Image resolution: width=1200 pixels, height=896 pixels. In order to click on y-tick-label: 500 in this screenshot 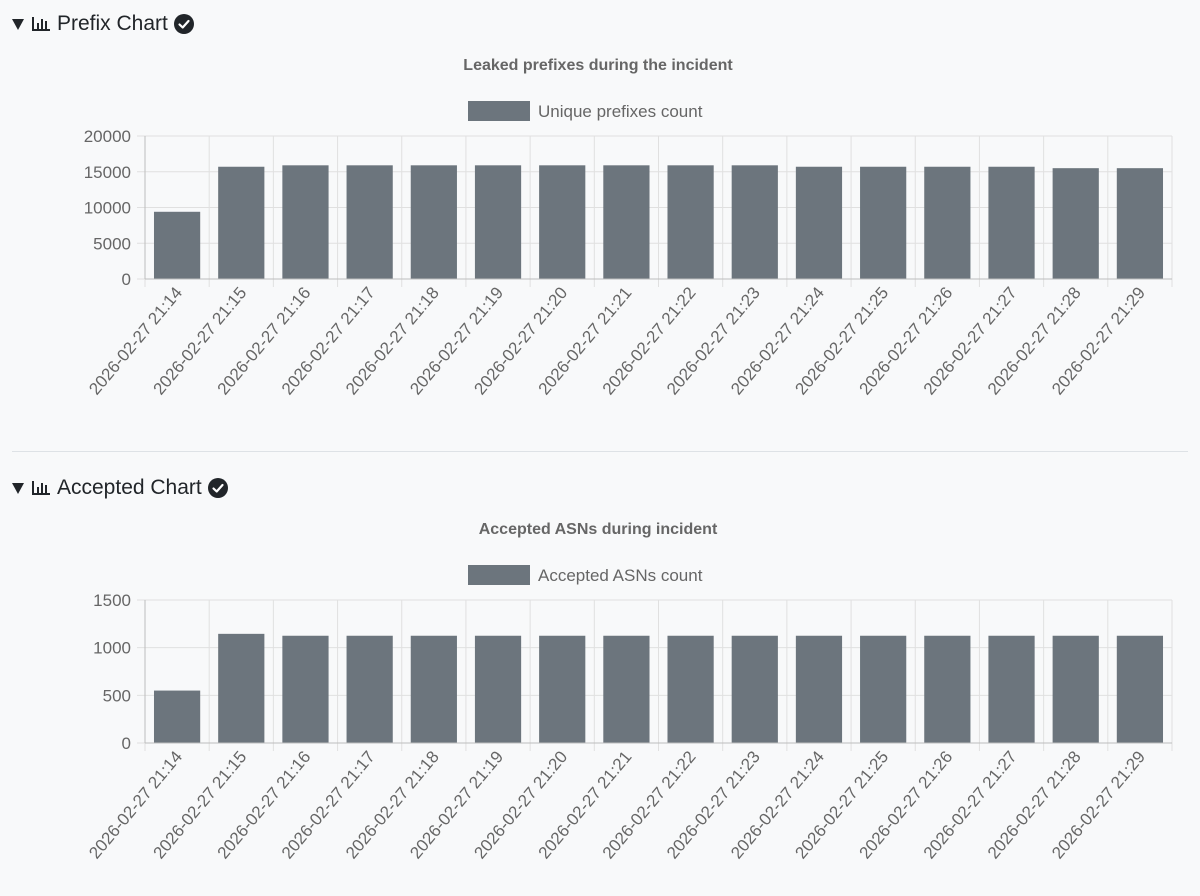, I will do `click(117, 695)`.